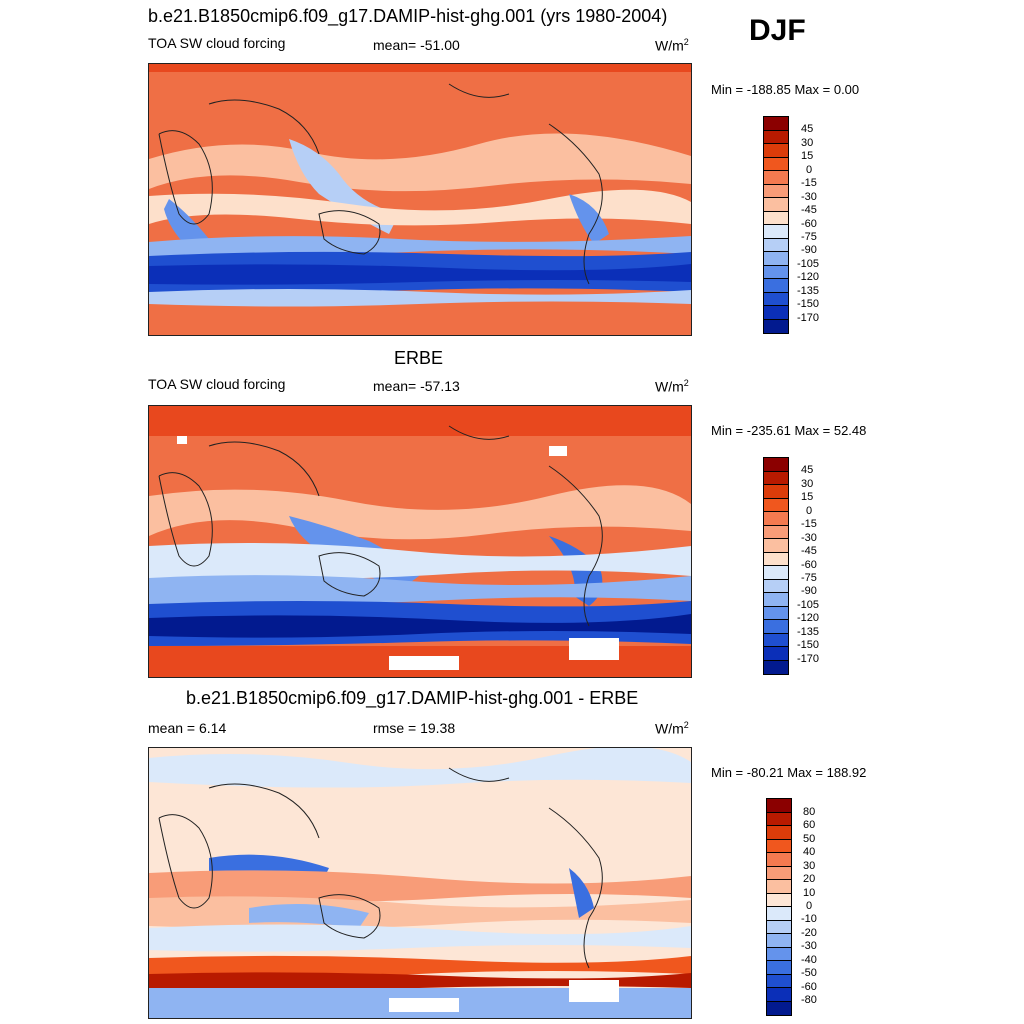 This screenshot has width=1024, height=1024. I want to click on colorbar-tick: 60, so click(809, 825).